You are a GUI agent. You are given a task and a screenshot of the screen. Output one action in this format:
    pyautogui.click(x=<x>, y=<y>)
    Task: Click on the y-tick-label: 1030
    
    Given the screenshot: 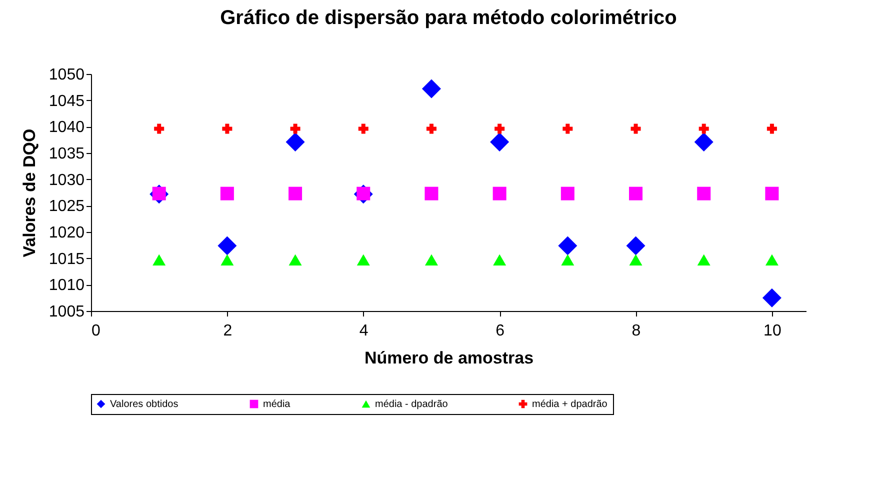 What is the action you would take?
    pyautogui.click(x=66, y=180)
    